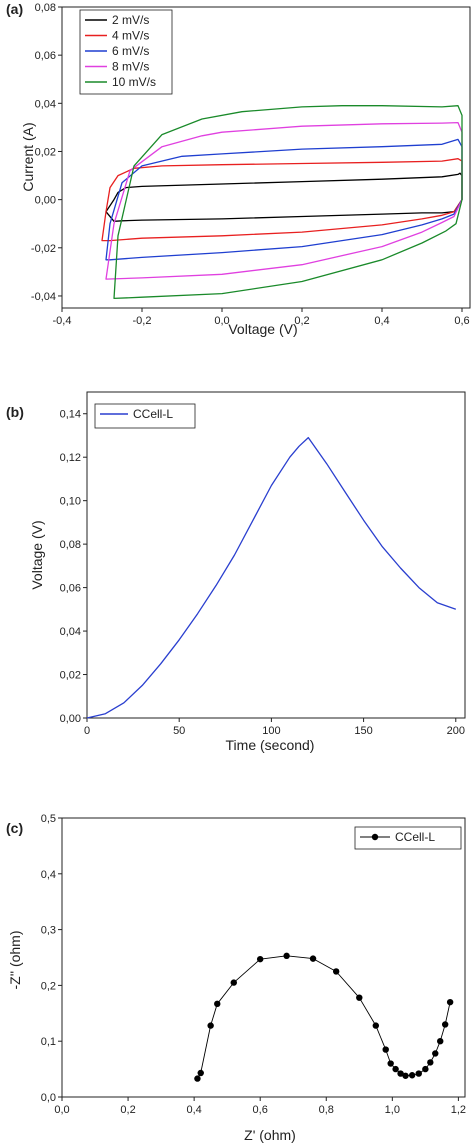 The image size is (474, 1143). What do you see at coordinates (130, 20) in the screenshot?
I see `legend-label: 2 mV/s` at bounding box center [130, 20].